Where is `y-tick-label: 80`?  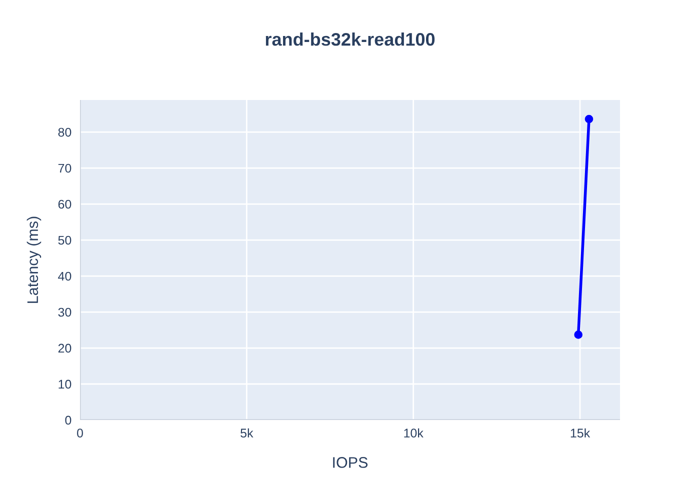
y-tick-label: 80 is located at coordinates (65, 132).